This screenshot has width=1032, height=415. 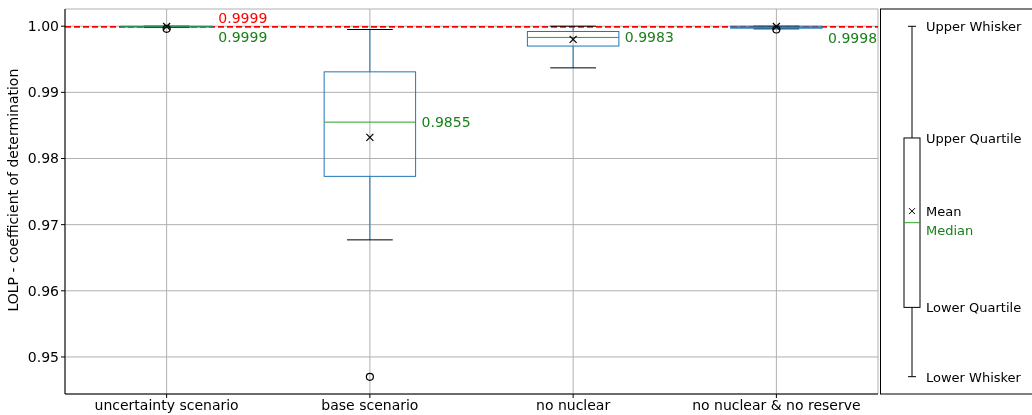 I want to click on text: Lower Whisker, so click(x=974, y=377).